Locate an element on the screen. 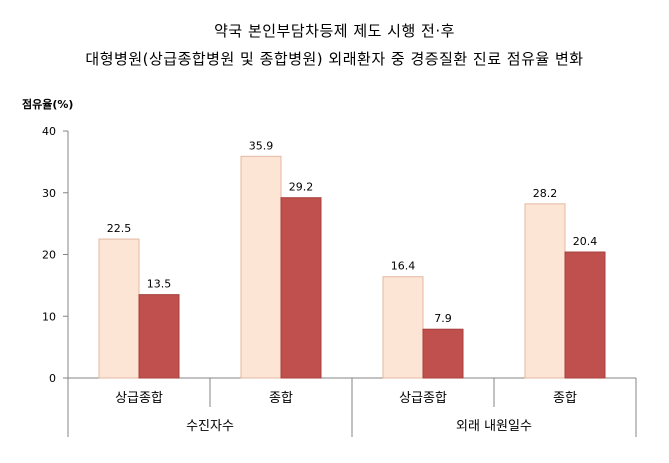  data-label: 16.4 is located at coordinates (403, 266).